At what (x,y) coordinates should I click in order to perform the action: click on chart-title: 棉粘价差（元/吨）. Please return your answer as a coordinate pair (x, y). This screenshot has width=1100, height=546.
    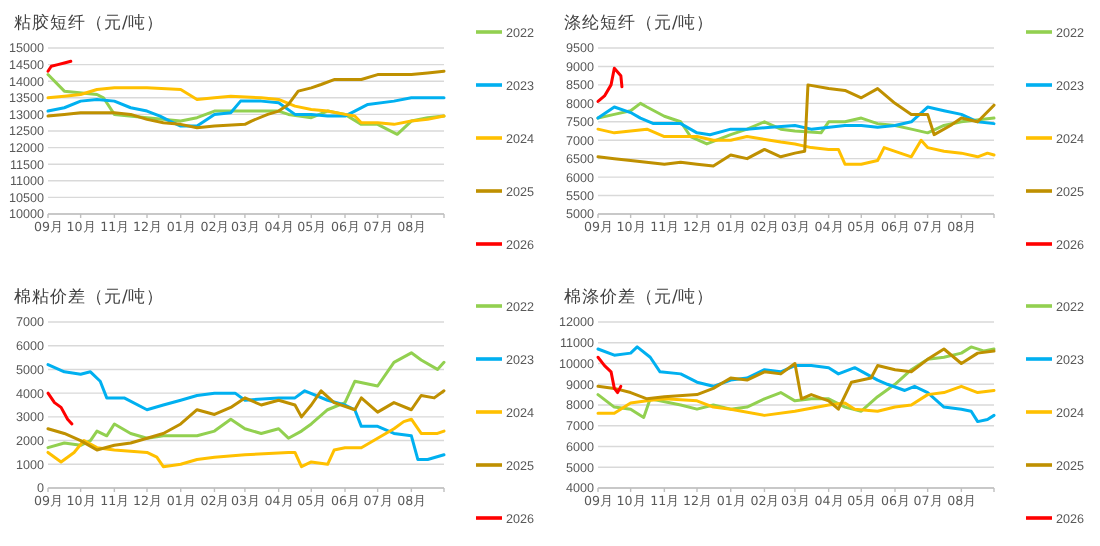
    Looking at the image, I should click on (89, 297).